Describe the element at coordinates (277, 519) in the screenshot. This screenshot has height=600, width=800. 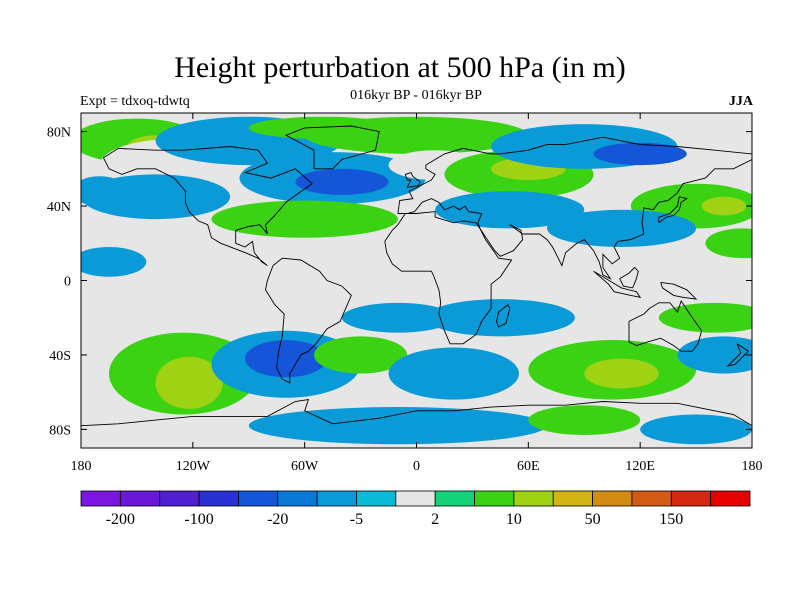
I see `colorbar-label: -20` at that location.